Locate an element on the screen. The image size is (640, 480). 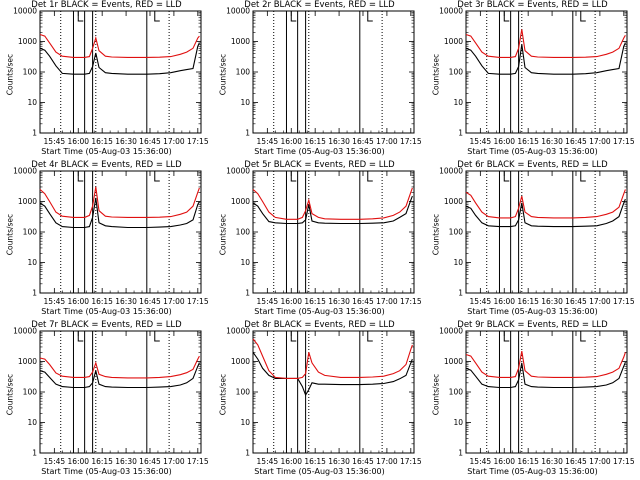
panel-title: Det 1r BLACK = Events, RED = LLD is located at coordinates (106, 5).